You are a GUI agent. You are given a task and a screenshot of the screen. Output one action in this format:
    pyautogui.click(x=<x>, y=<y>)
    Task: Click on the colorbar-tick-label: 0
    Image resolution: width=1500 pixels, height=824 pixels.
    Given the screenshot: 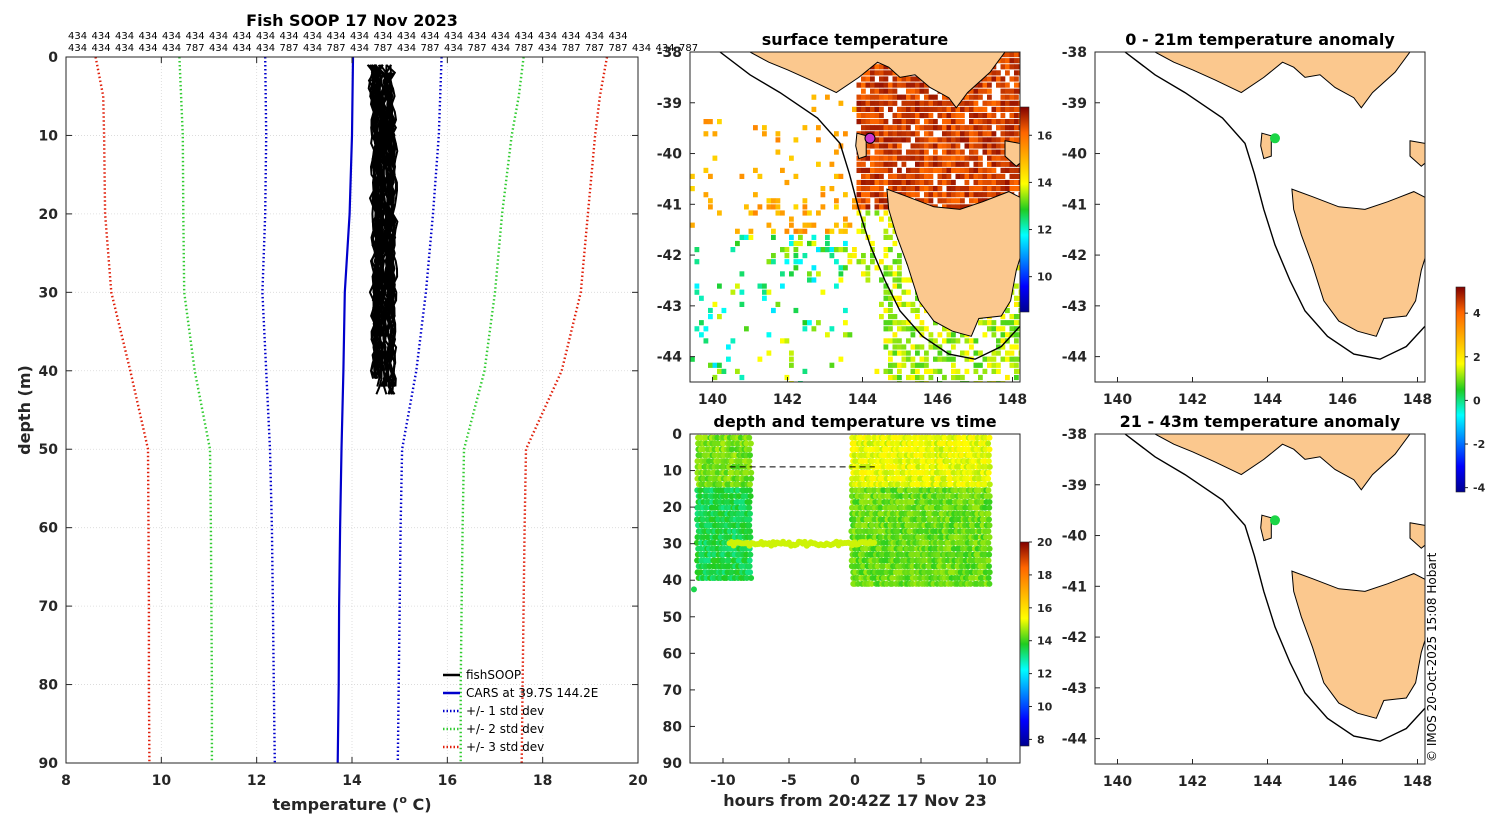 What is the action you would take?
    pyautogui.click(x=1477, y=400)
    